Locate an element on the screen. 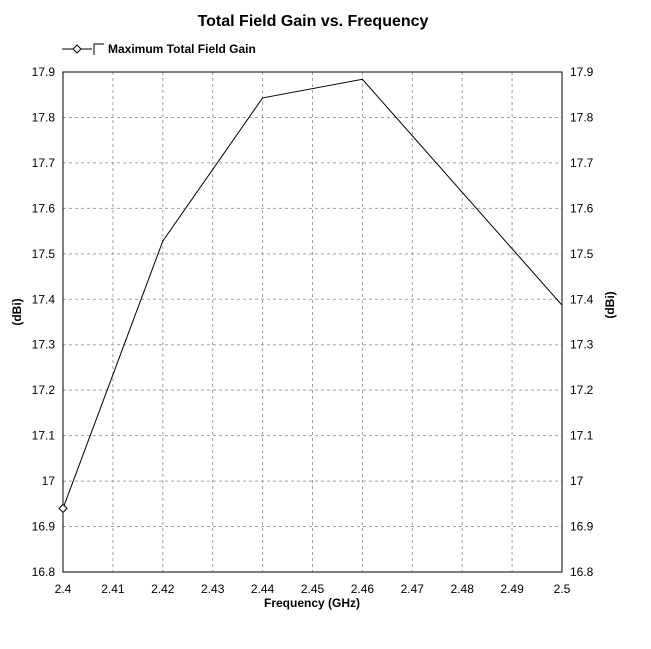 This screenshot has height=649, width=651. y-tick-label-left: 17.2 is located at coordinates (44, 390).